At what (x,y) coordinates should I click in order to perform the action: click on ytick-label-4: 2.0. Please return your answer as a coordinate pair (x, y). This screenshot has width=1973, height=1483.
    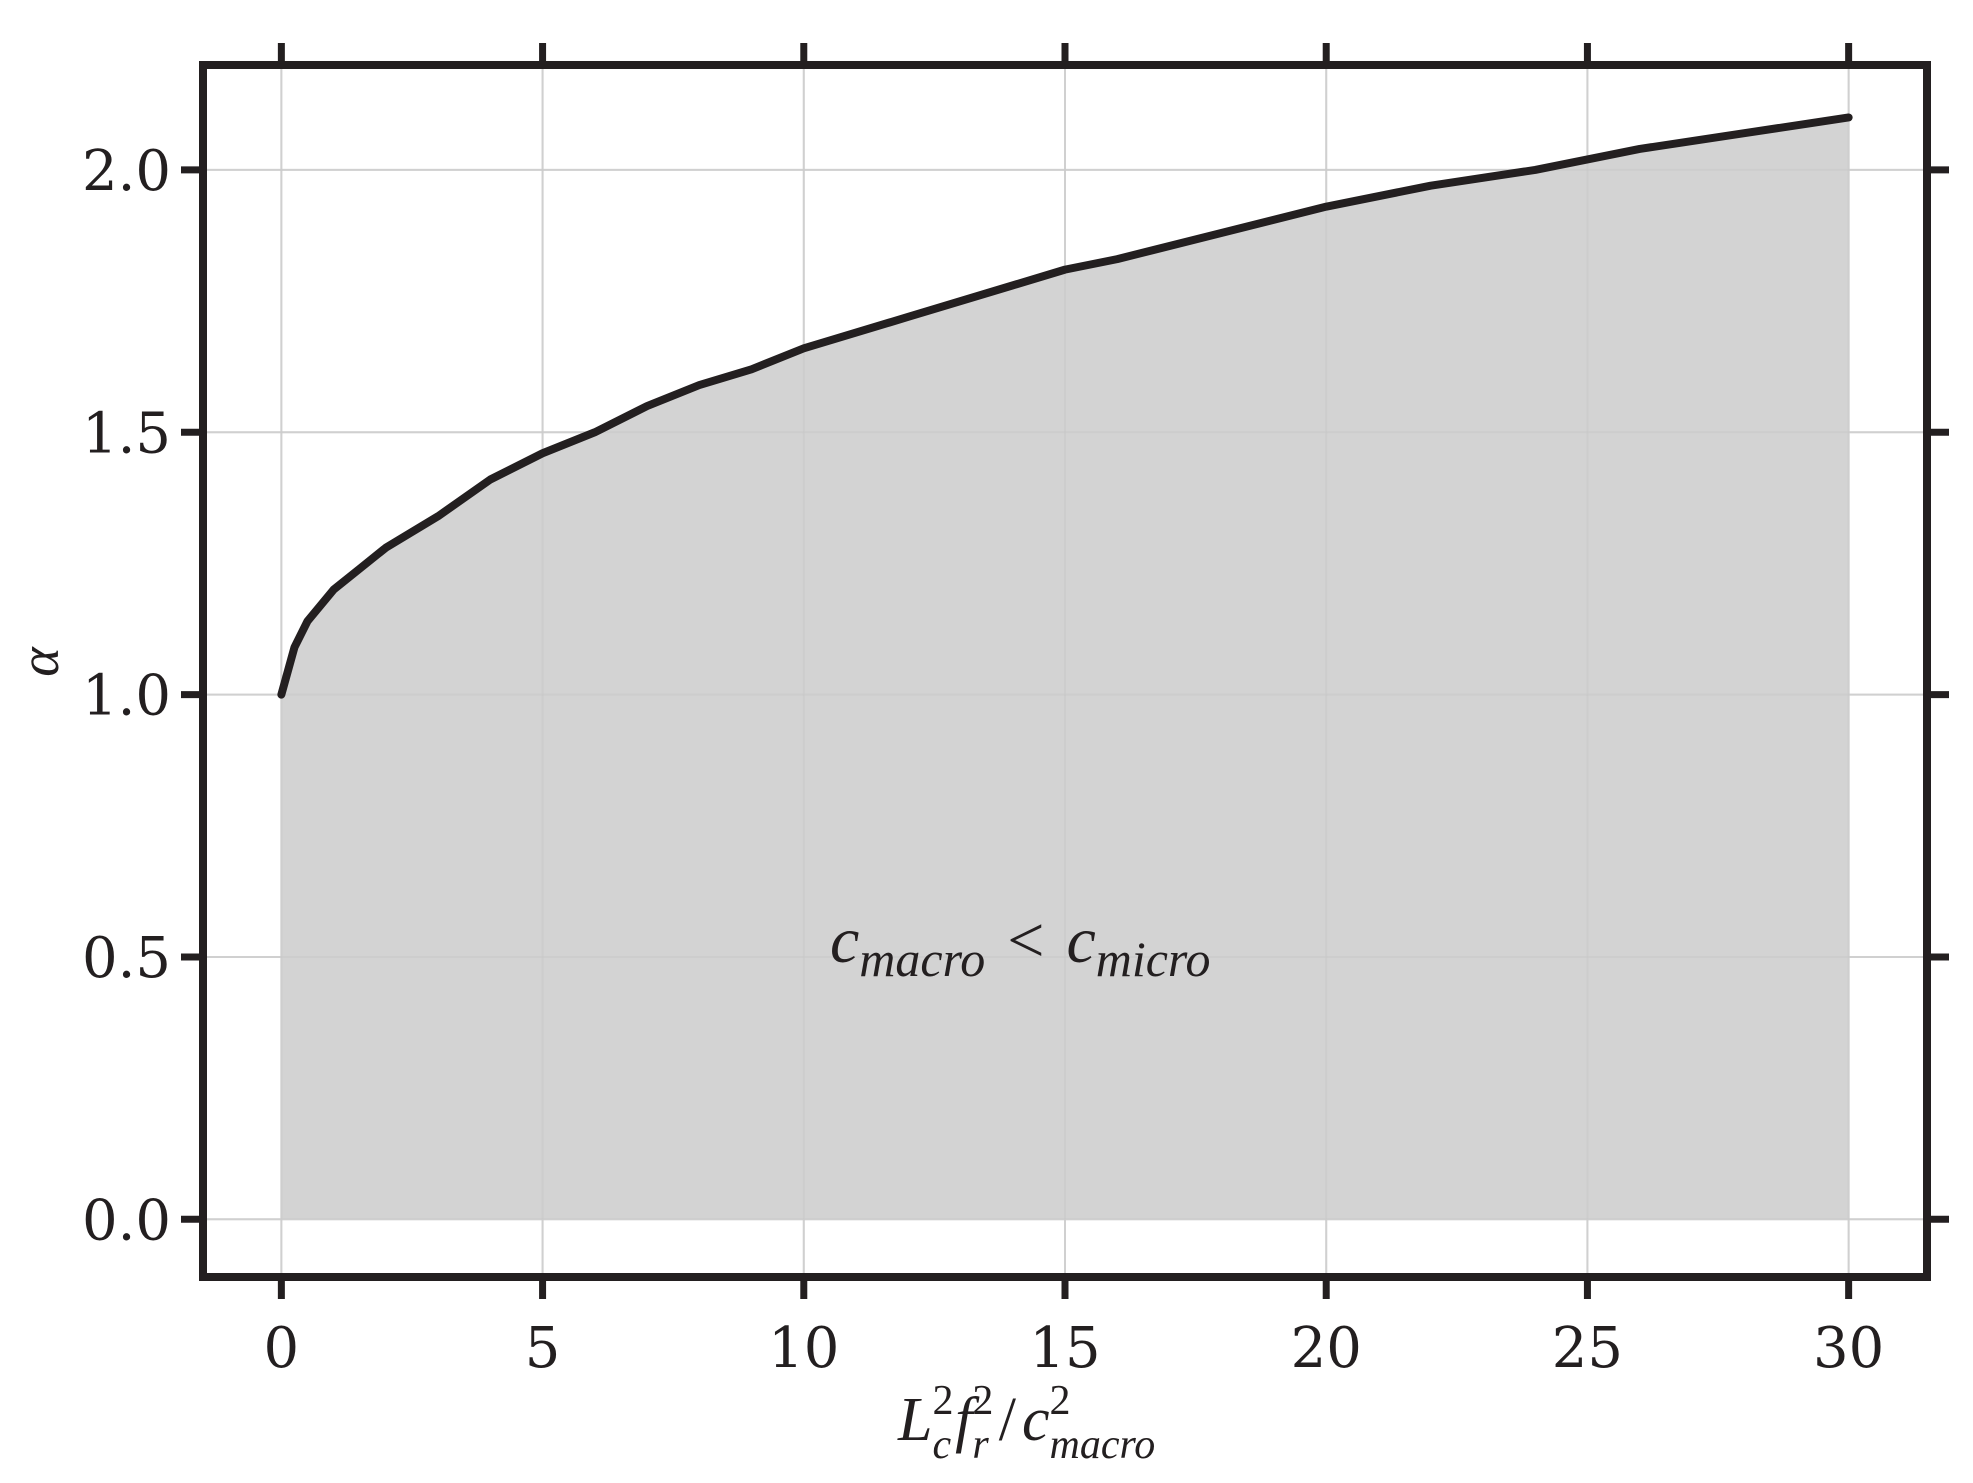
    Looking at the image, I should click on (126, 171).